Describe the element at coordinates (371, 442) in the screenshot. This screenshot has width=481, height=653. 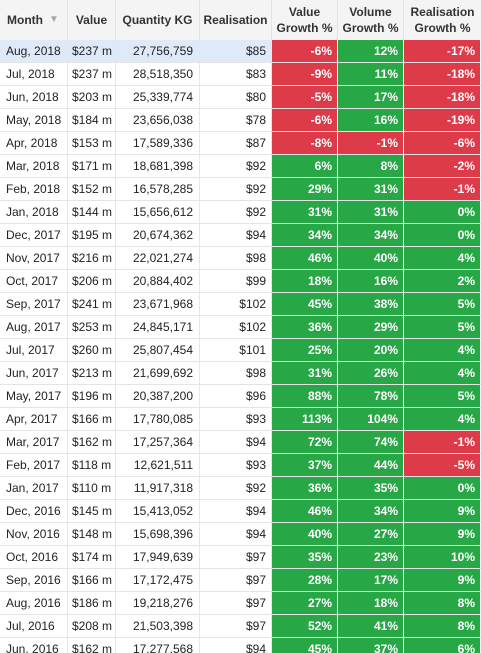
I see `cell-volume-growth: 74%` at that location.